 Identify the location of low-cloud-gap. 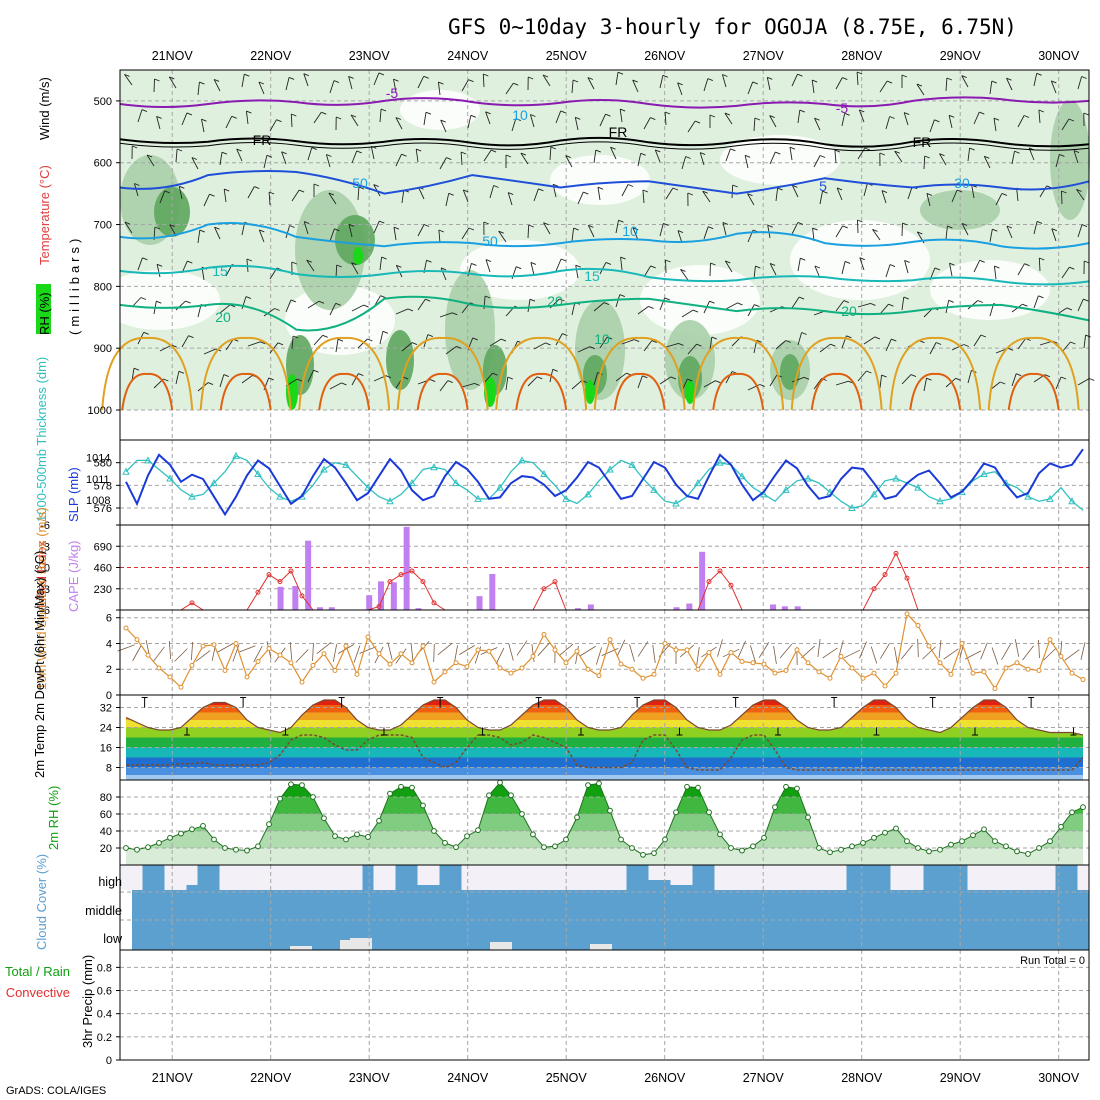
(361, 944).